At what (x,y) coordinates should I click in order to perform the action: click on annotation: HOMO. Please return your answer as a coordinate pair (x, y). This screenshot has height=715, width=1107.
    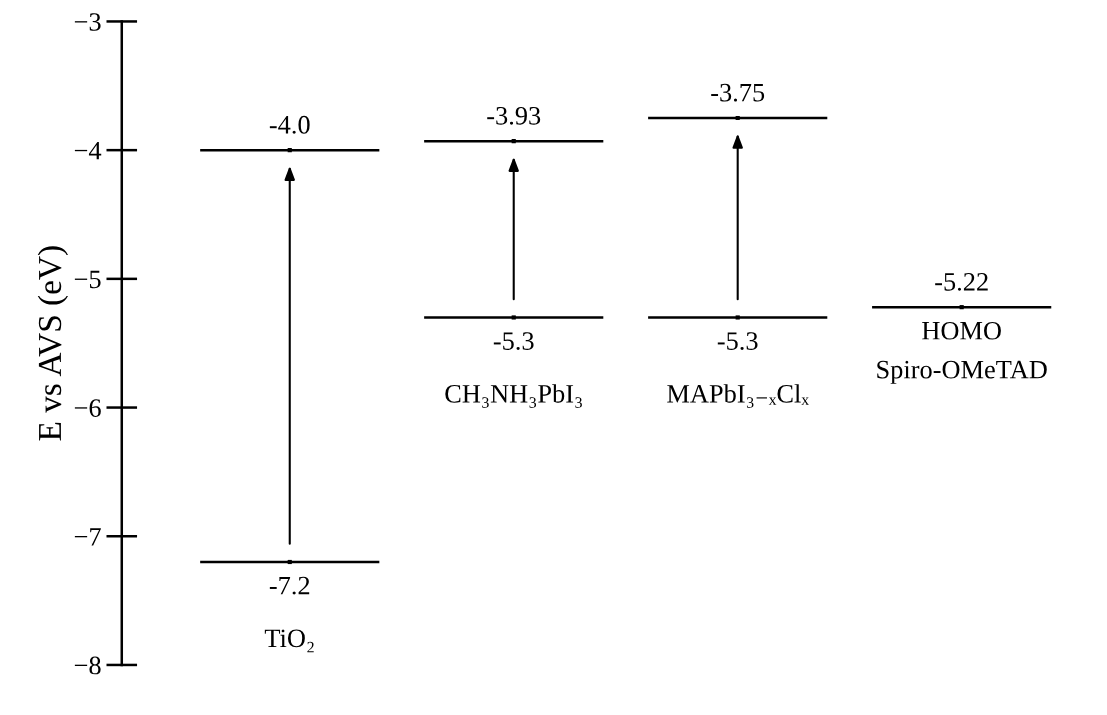
    Looking at the image, I should click on (961, 330).